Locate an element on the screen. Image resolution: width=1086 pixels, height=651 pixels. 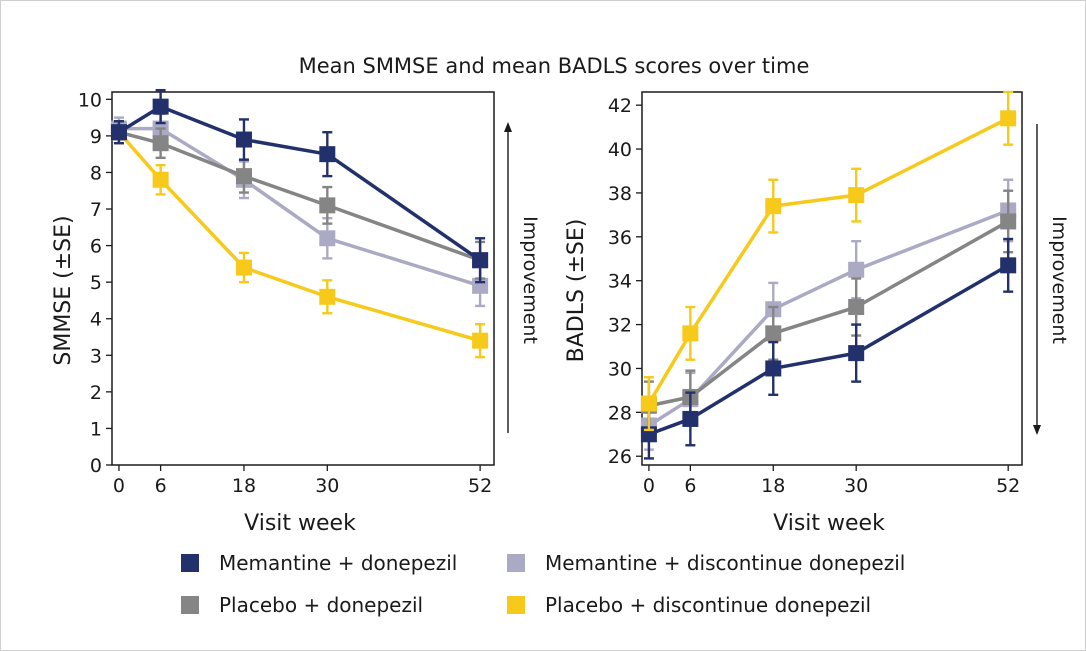
badls-x-tick-label: 18 is located at coordinates (773, 486).